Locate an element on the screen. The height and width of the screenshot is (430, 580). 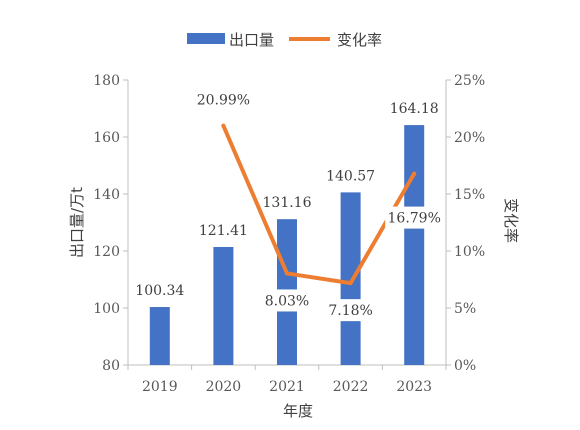
y-left-tick-label: 140 is located at coordinates (106, 195).